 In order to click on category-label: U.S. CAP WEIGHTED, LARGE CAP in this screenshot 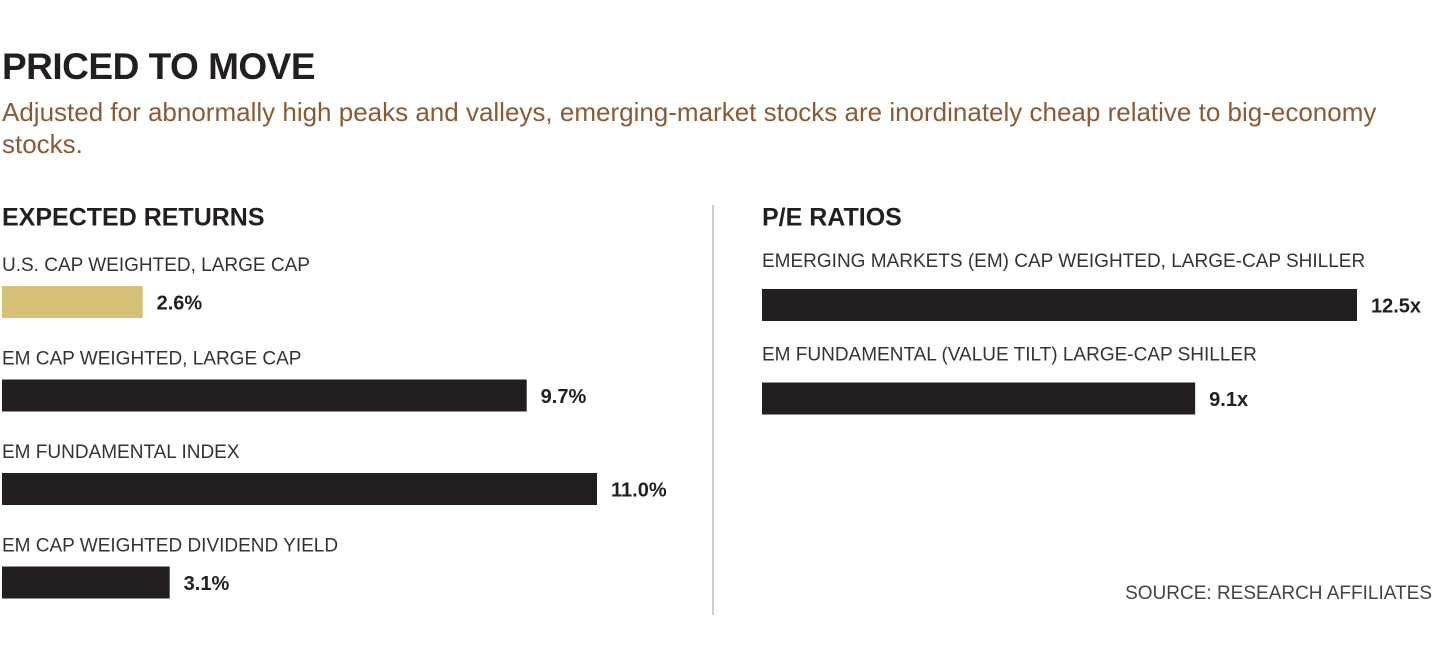, I will do `click(156, 265)`.